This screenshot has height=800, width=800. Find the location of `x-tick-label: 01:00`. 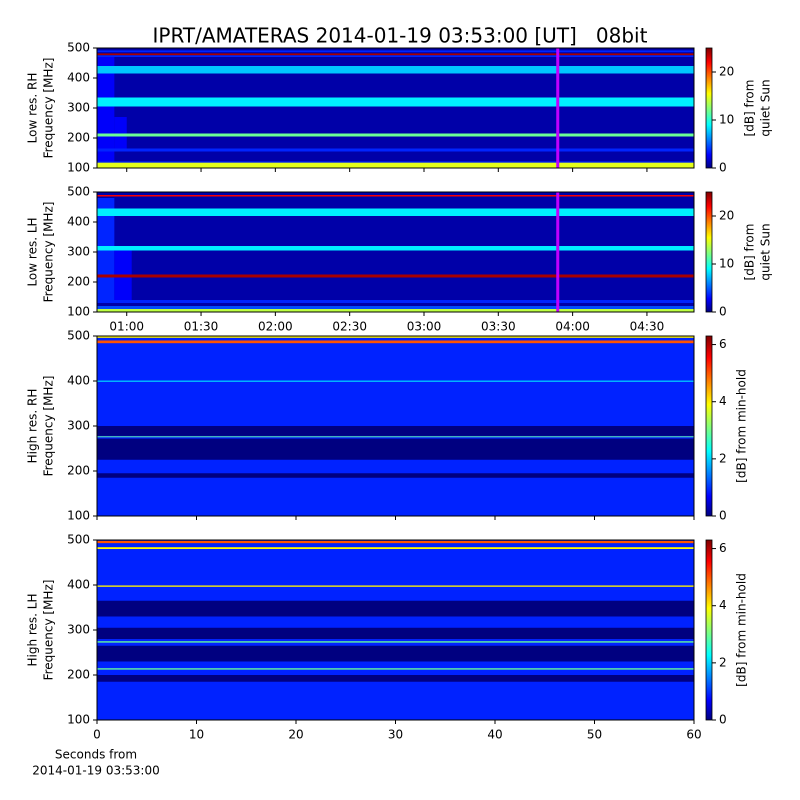

x-tick-label: 01:00 is located at coordinates (126, 327).